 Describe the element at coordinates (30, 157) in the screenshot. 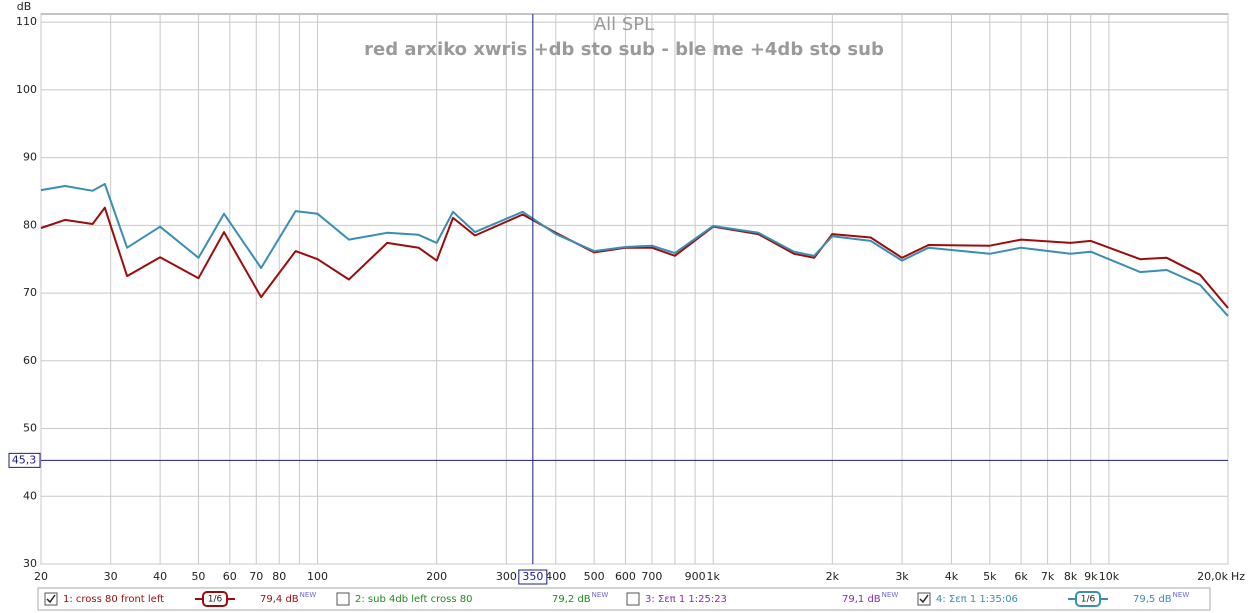

I see `y-tick-label: 90` at that location.